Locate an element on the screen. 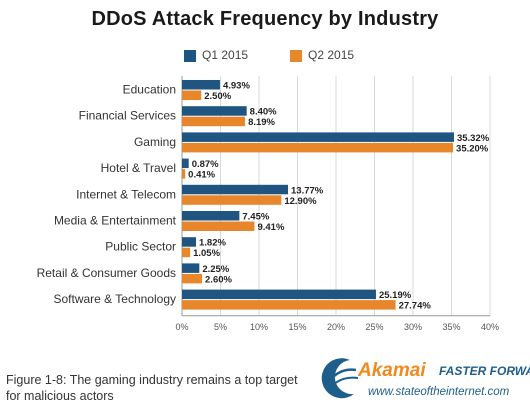 This screenshot has height=416, width=530. legend-label-q1: Q1 2015 is located at coordinates (225, 55).